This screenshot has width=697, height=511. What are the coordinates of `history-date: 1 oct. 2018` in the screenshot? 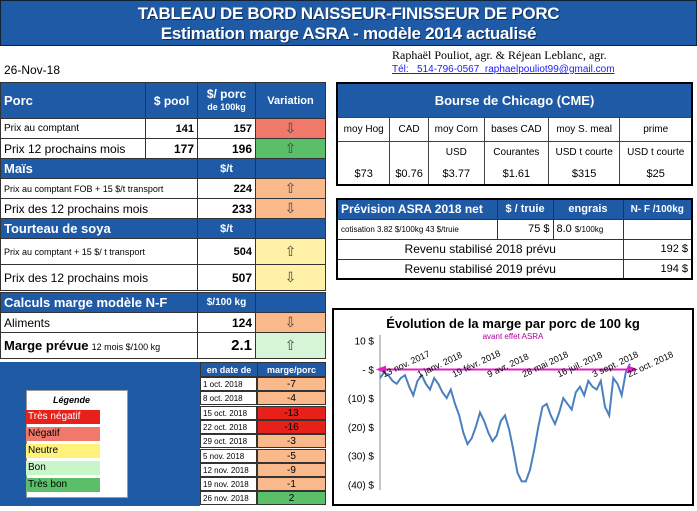 It's located at (228, 384).